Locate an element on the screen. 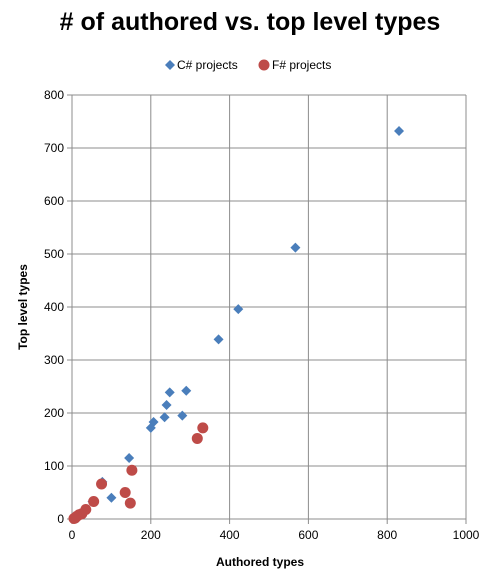 This screenshot has height=584, width=500. x-tick-label: 0 is located at coordinates (72, 535).